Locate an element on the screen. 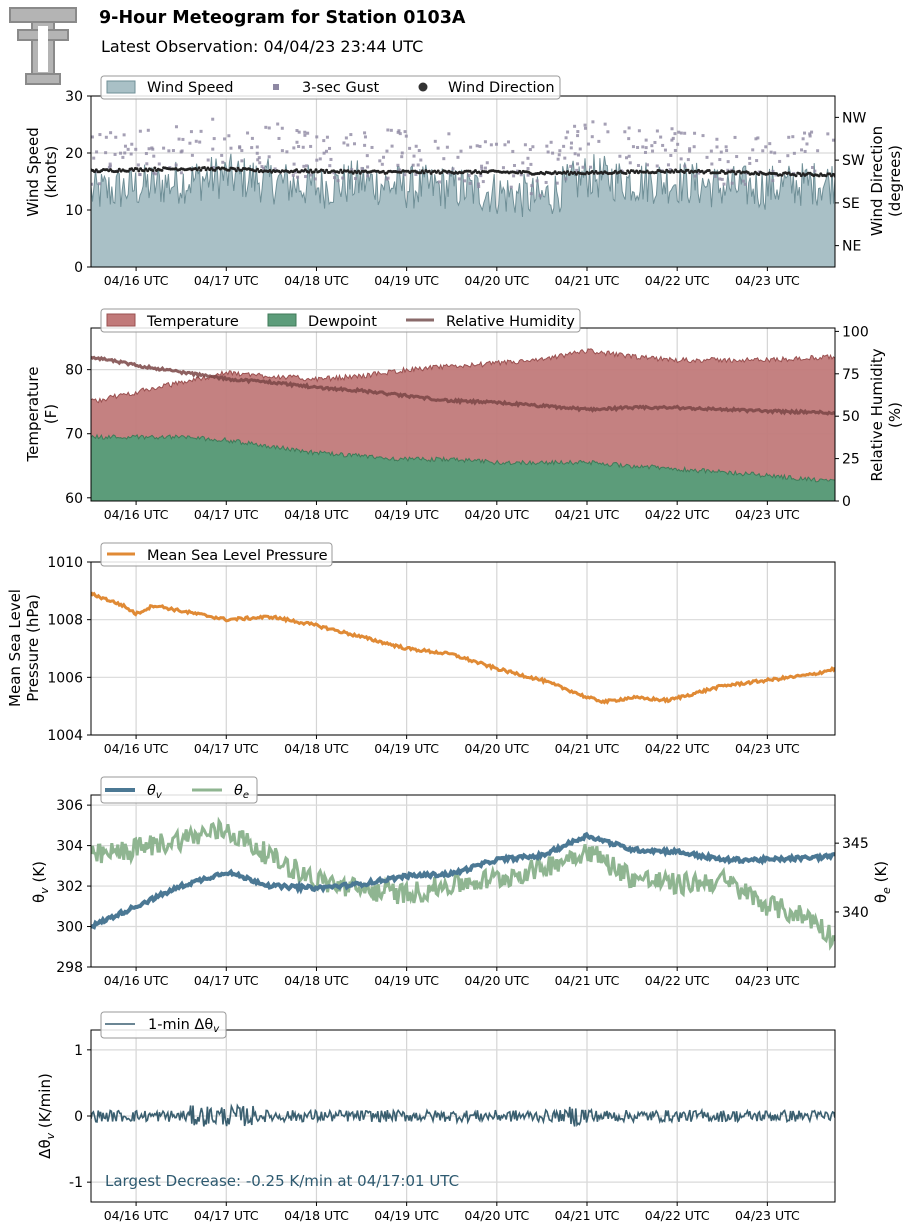  x-tick-label: 04/20 UTC is located at coordinates (496, 280).